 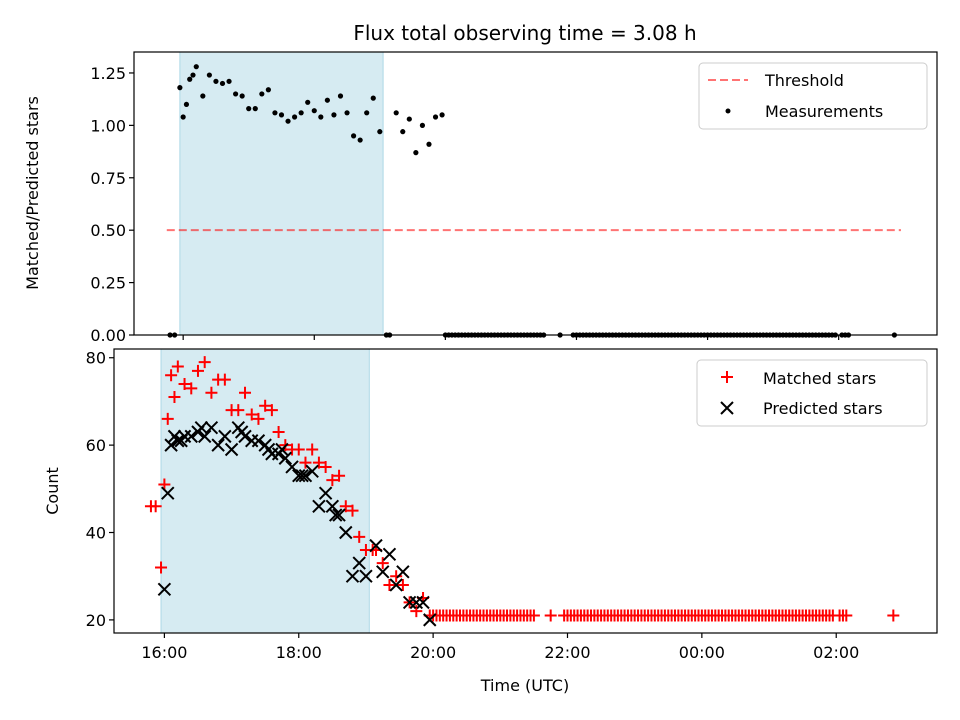 I want to click on legend-matched-label: Matched stars, so click(x=819, y=378).